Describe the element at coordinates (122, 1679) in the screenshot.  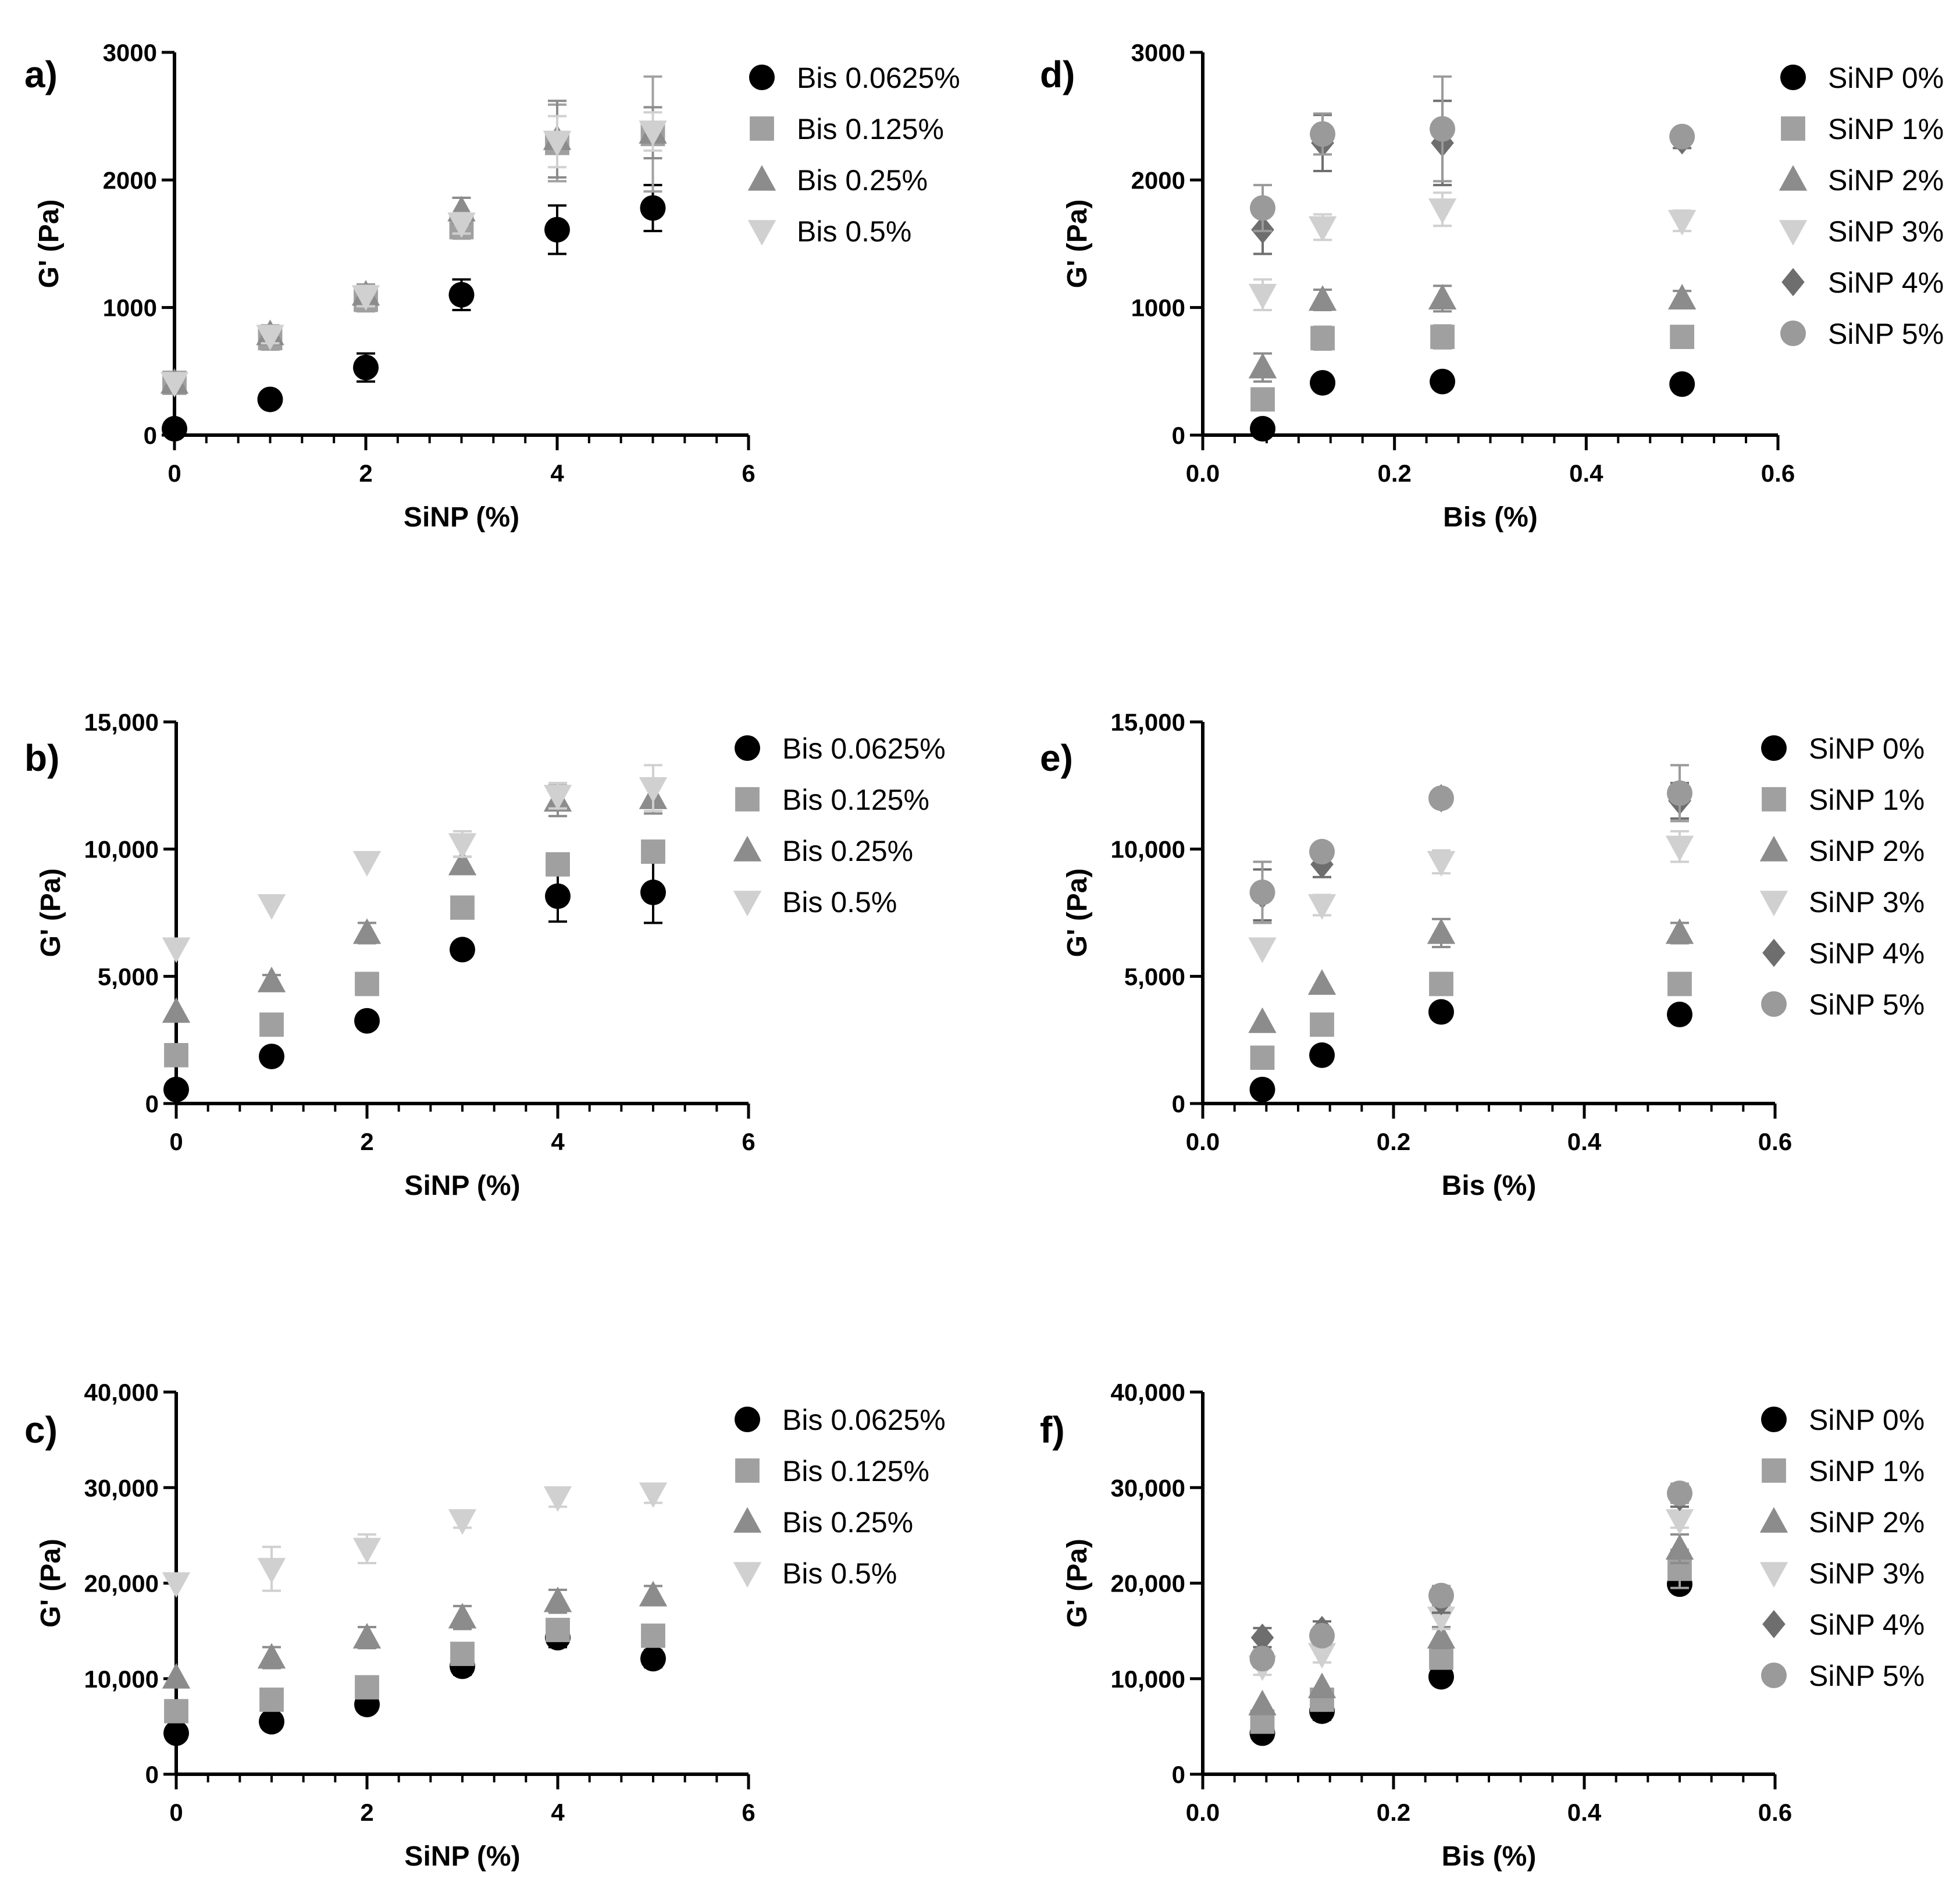
I see `y-tick-label: 10,000` at that location.